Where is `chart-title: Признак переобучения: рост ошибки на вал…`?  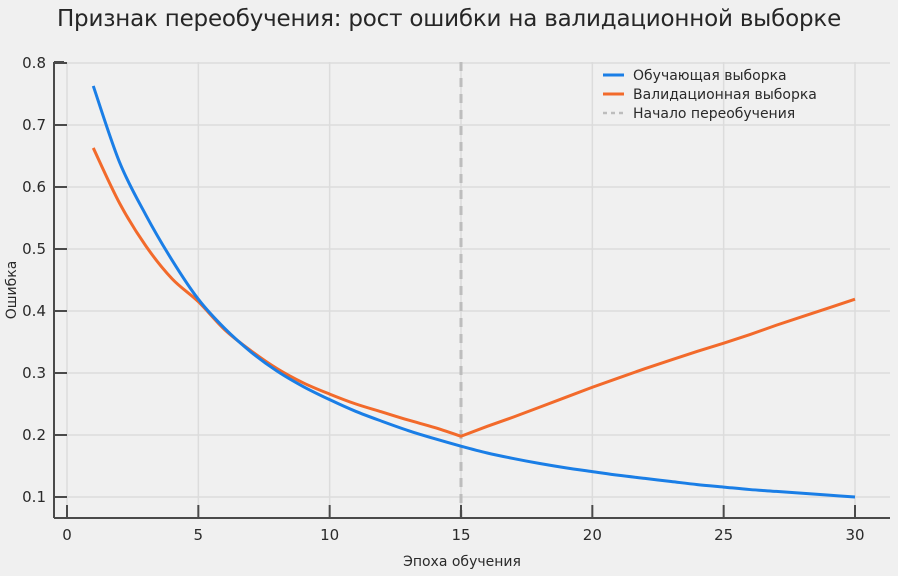 chart-title: Признак переобучения: рост ошибки на вал… is located at coordinates (449, 19).